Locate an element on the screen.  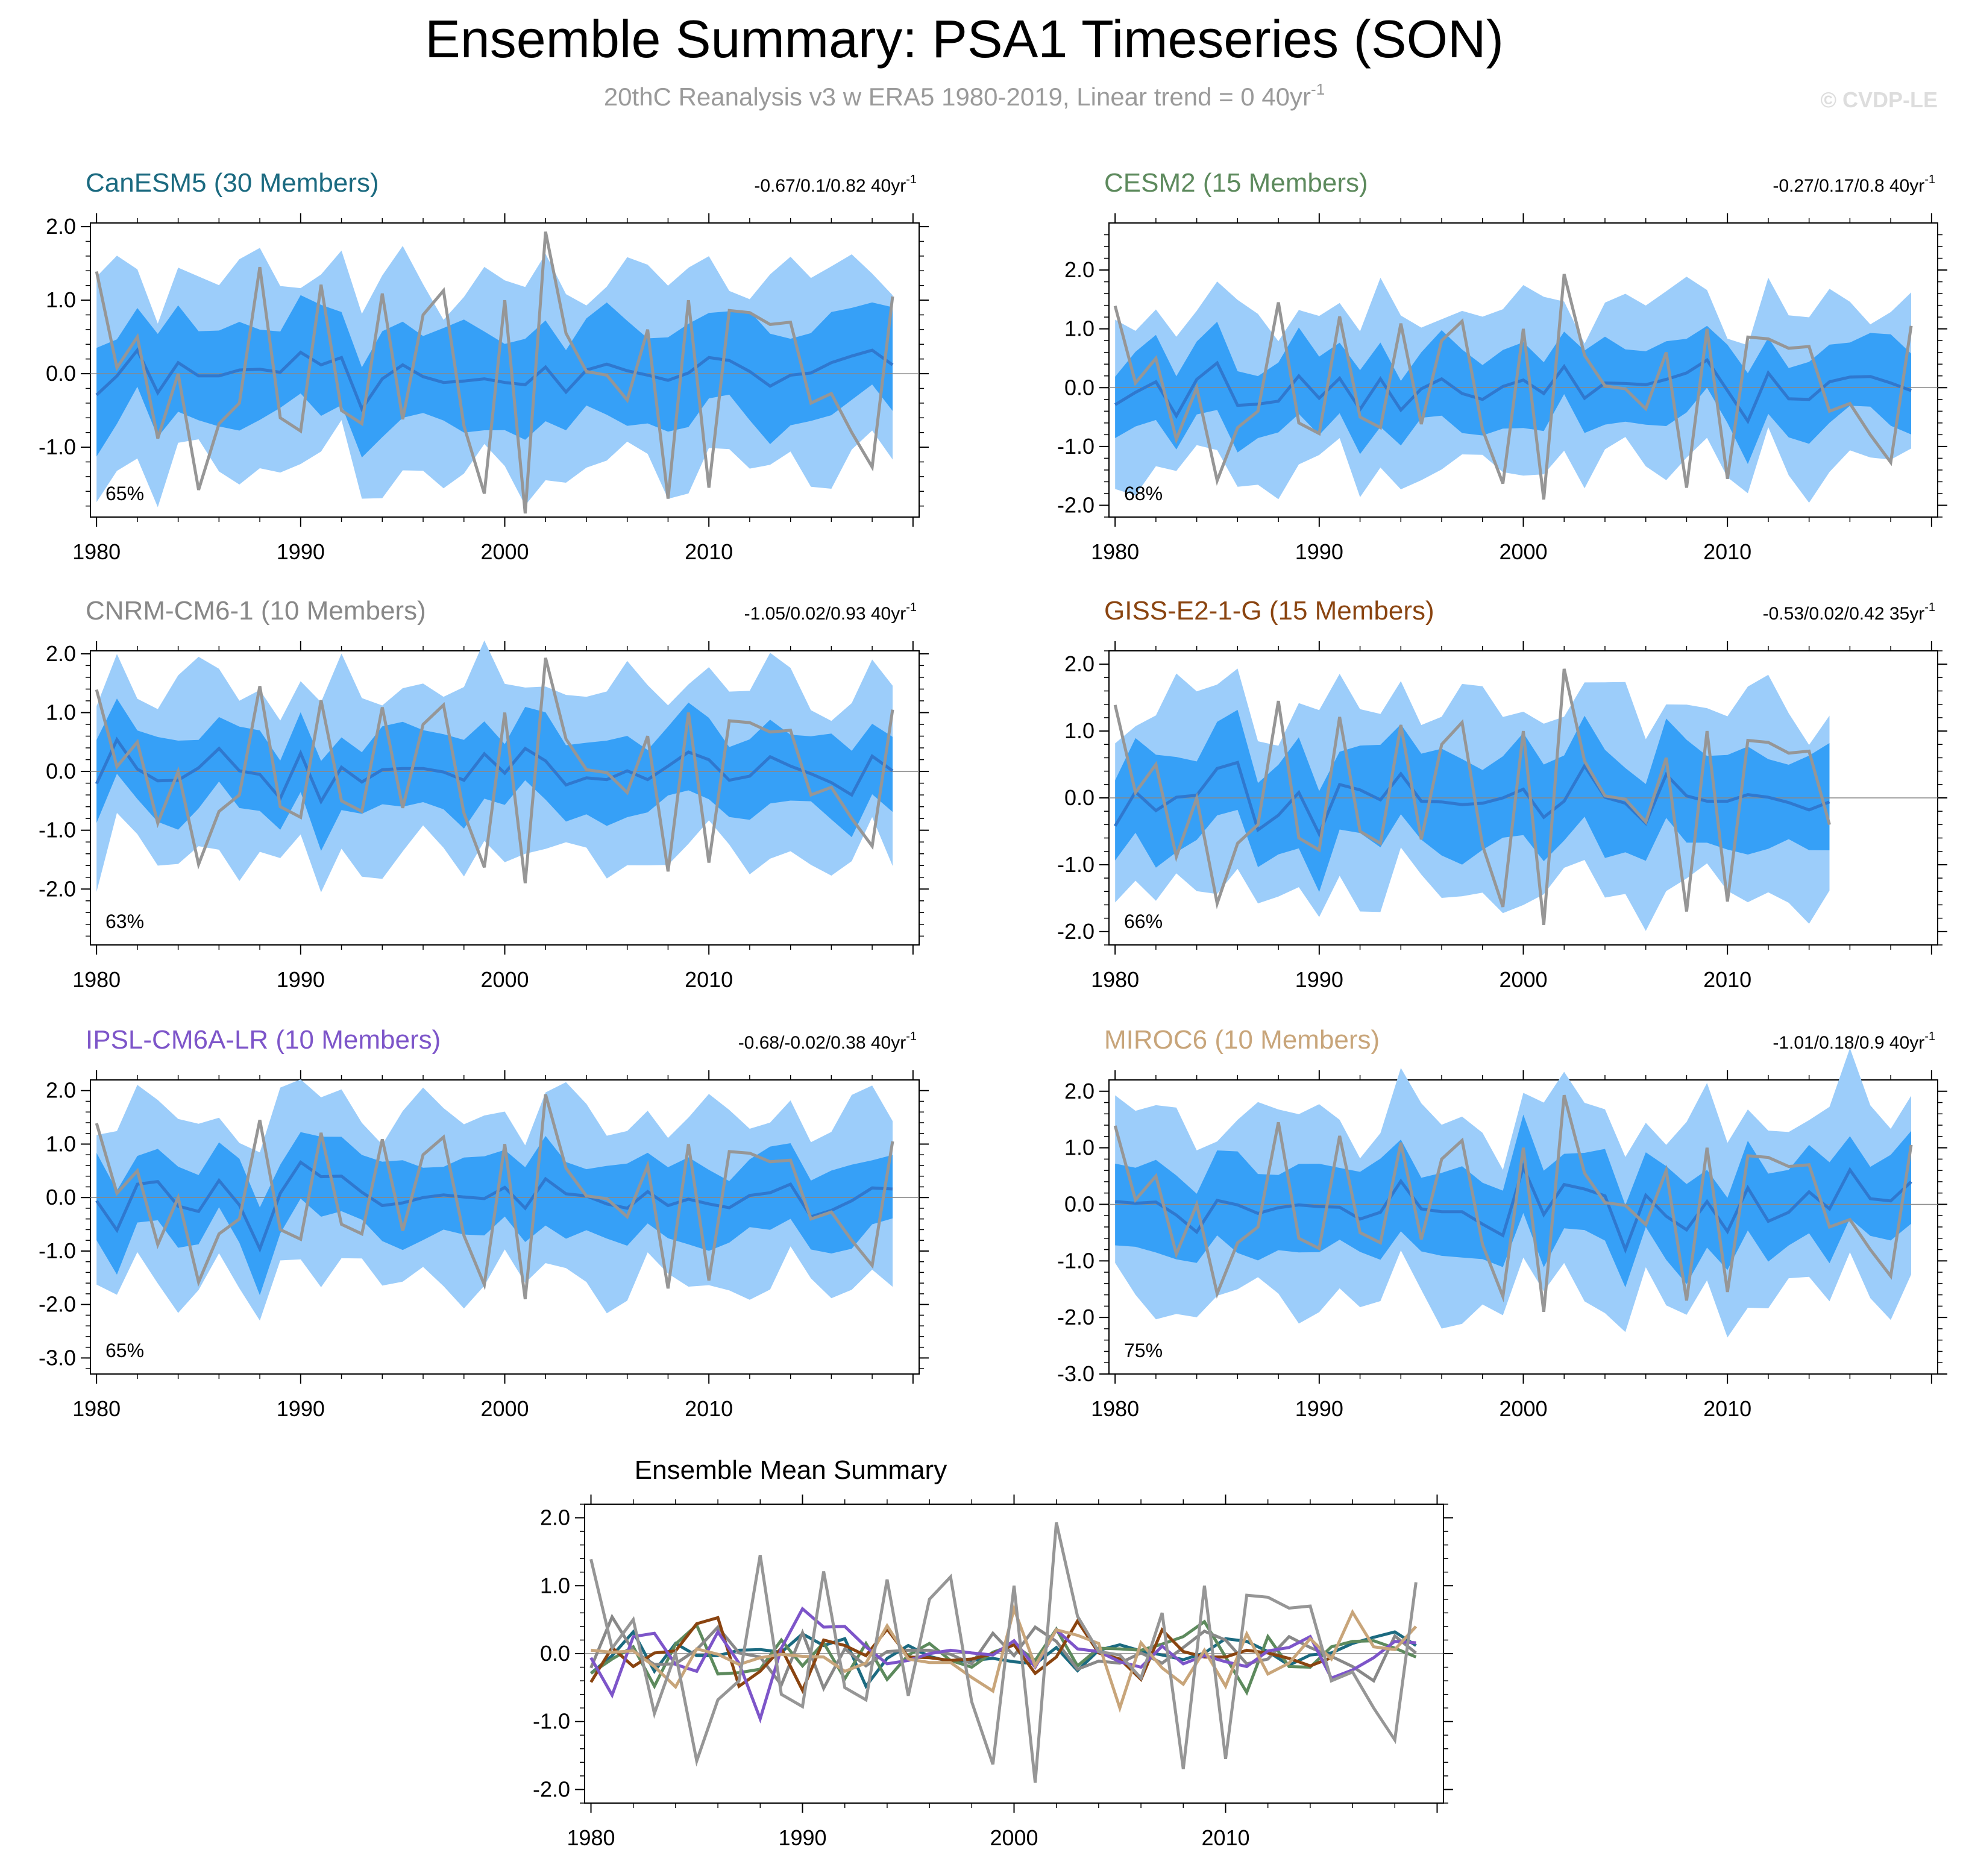
summary-title: Ensemble Mean Summary is located at coordinates (791, 1470).